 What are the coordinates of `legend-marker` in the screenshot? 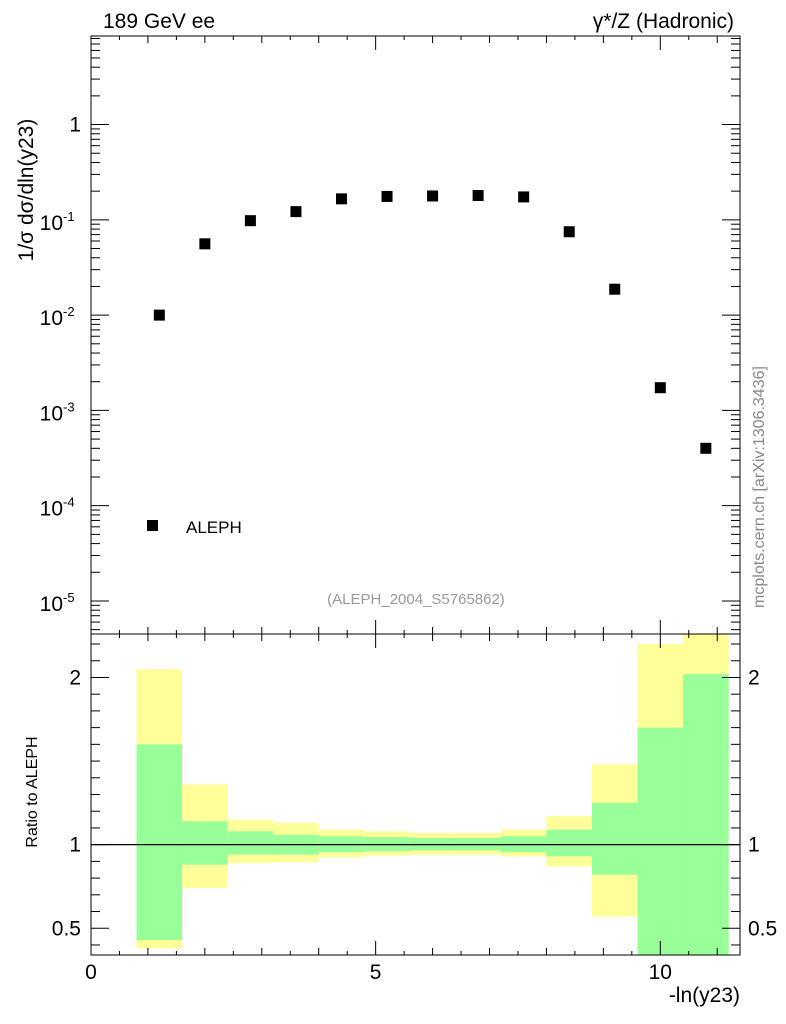 It's located at (152, 525).